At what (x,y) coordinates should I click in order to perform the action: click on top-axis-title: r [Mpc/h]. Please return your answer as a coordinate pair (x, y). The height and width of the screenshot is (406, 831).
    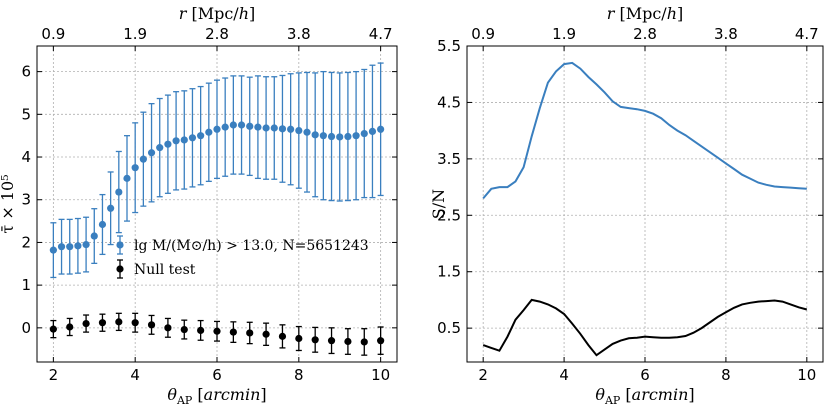
    Looking at the image, I should click on (645, 13).